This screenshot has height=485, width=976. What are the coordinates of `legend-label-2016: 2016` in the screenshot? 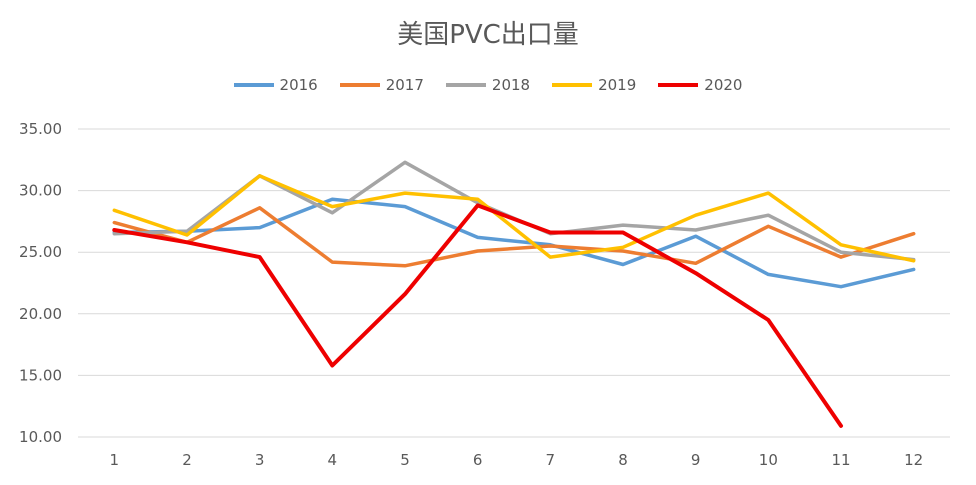 It's located at (298, 85).